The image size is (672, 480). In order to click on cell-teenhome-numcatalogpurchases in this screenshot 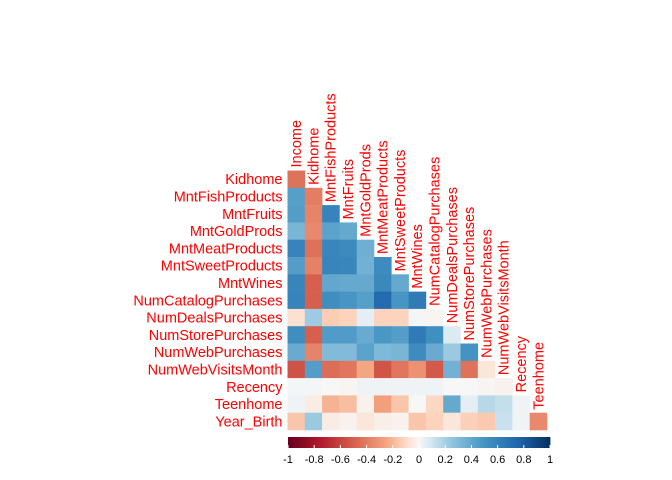, I will do `click(434, 404)`.